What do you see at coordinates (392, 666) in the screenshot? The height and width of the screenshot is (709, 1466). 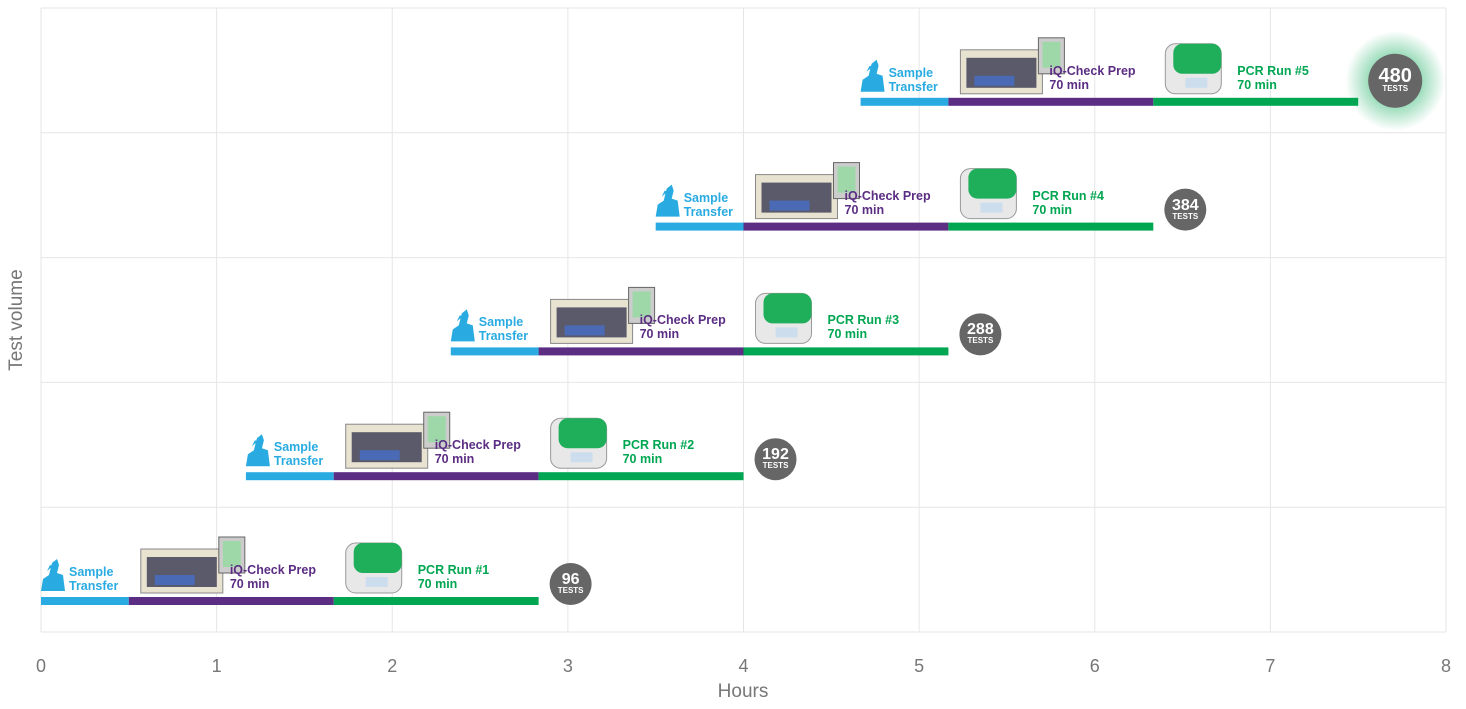 I see `x-tick-label: 2` at bounding box center [392, 666].